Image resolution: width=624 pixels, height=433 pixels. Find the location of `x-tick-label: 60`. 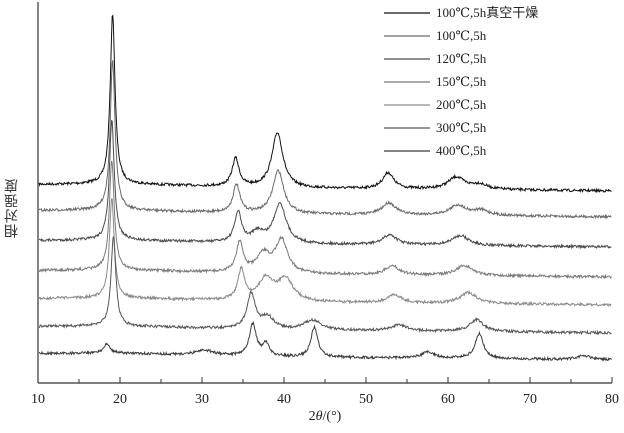

x-tick-label: 60 is located at coordinates (448, 399).